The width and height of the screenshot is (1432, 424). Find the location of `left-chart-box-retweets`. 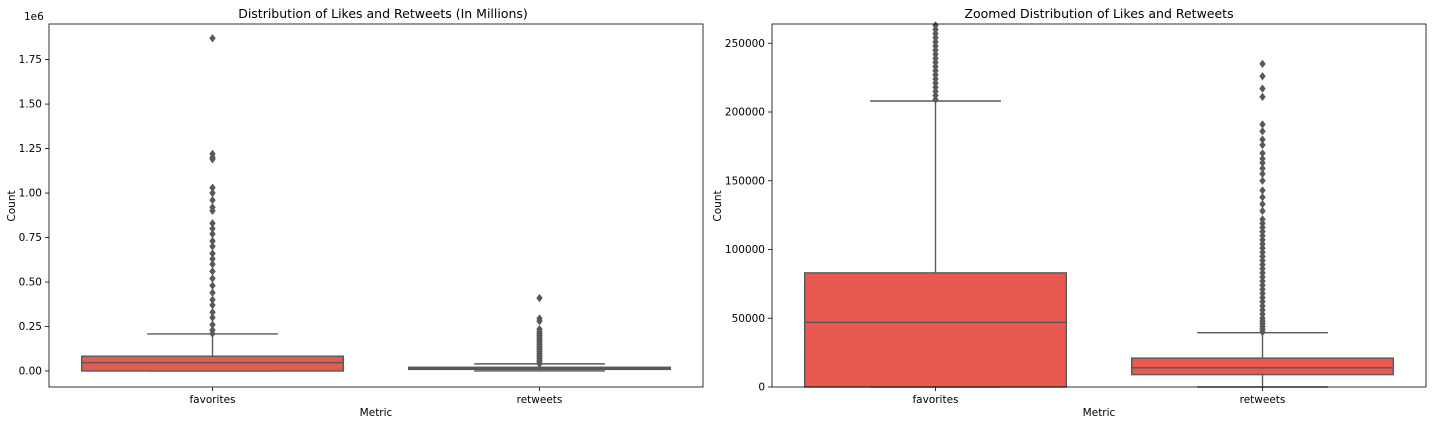

left-chart-box-retweets is located at coordinates (540, 332).